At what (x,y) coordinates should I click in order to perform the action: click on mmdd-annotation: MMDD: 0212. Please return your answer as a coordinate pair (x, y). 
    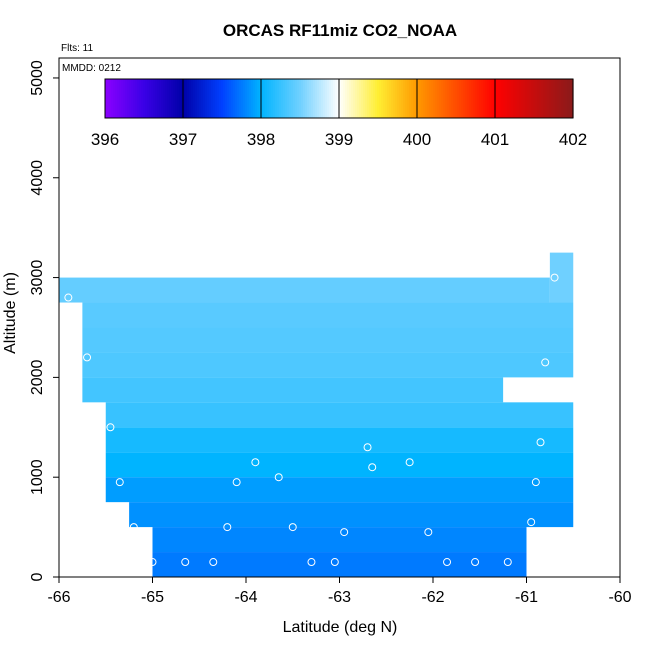
    Looking at the image, I should click on (91, 68).